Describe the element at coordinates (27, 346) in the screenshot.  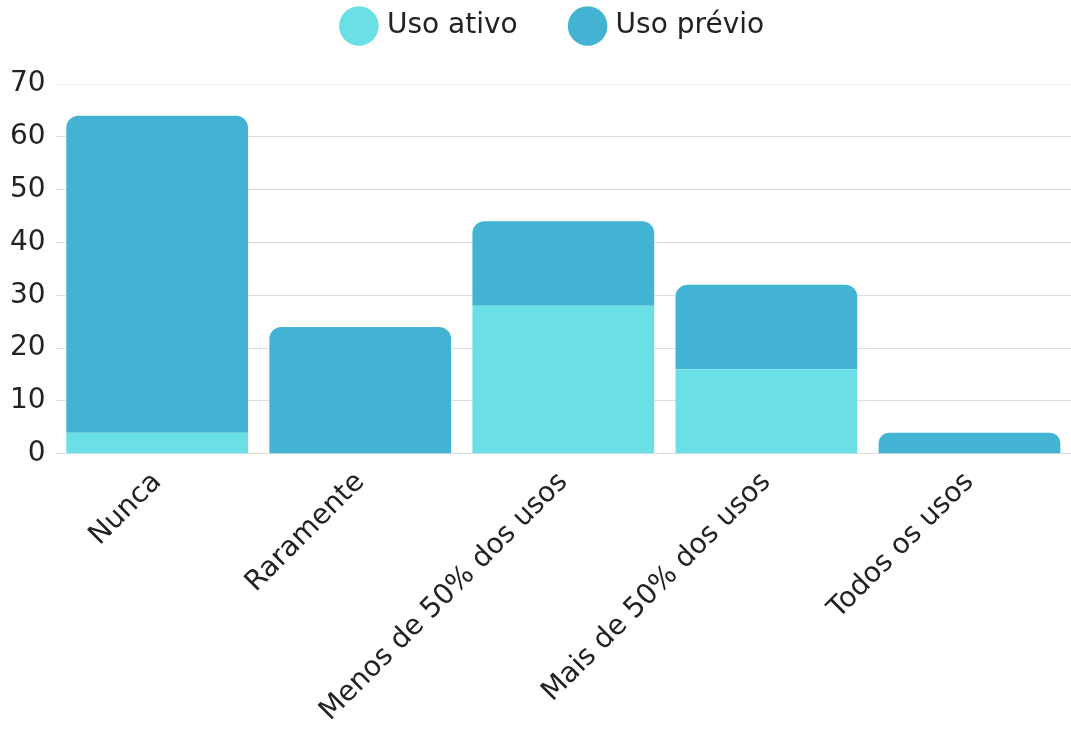
I see `y-tick-label: 20` at that location.